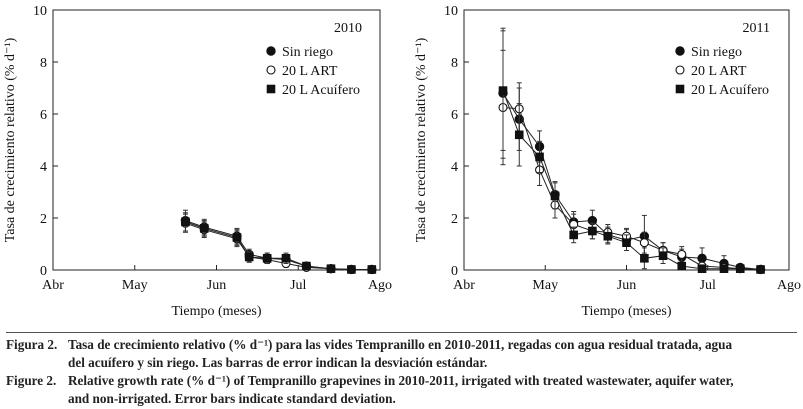 The image size is (803, 409). Describe the element at coordinates (32, 344) in the screenshot. I see `caption-es-number: Figura 2.` at that location.